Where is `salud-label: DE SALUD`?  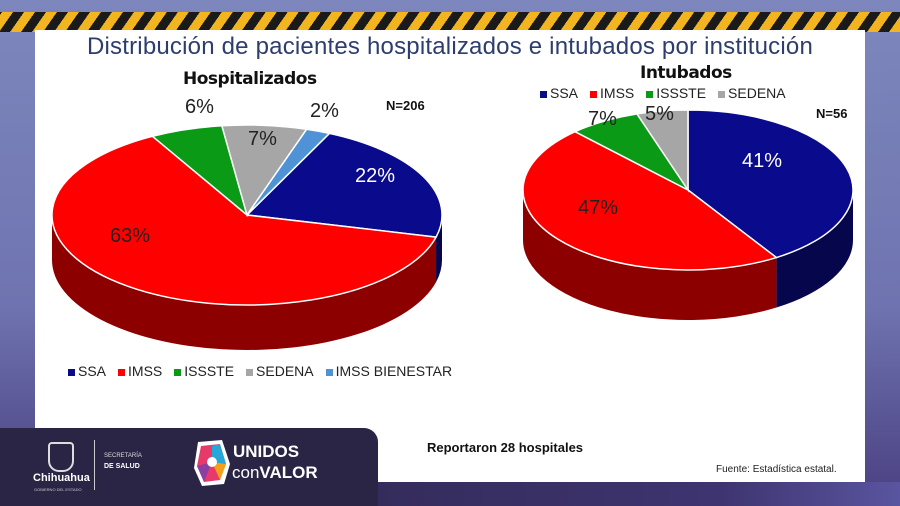
salud-label: DE SALUD is located at coordinates (122, 466).